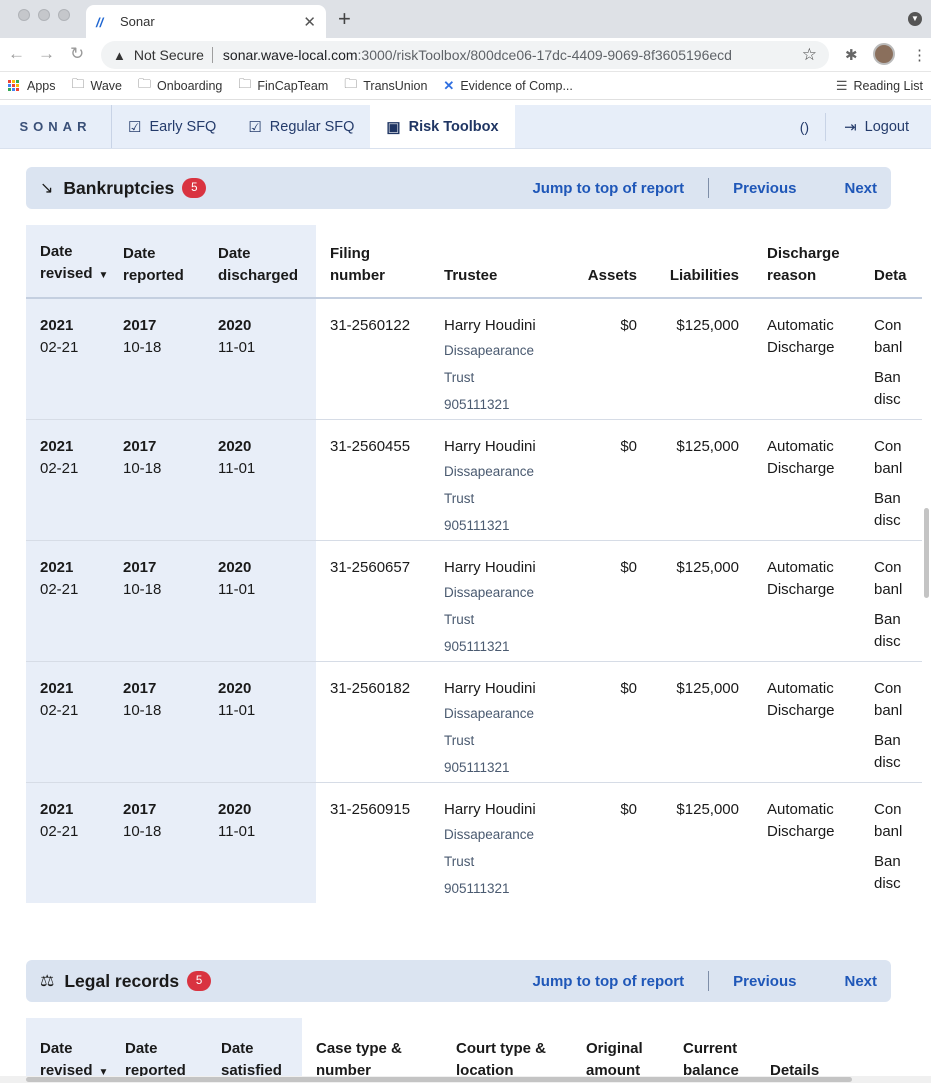 Image resolution: width=931 pixels, height=1083 pixels. Describe the element at coordinates (805, 126) in the screenshot. I see `user-indicator: ()` at that location.